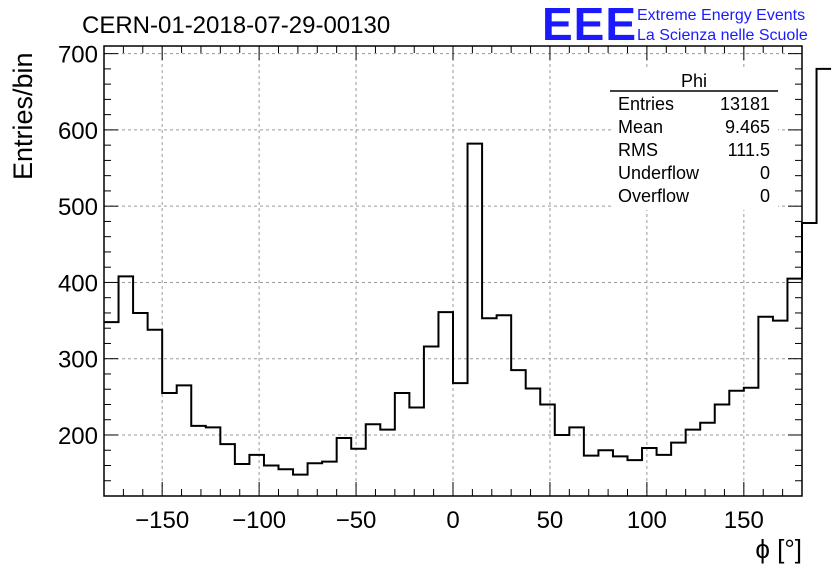 This screenshot has height=572, width=836. I want to click on stats-box-background, so click(695, 140).